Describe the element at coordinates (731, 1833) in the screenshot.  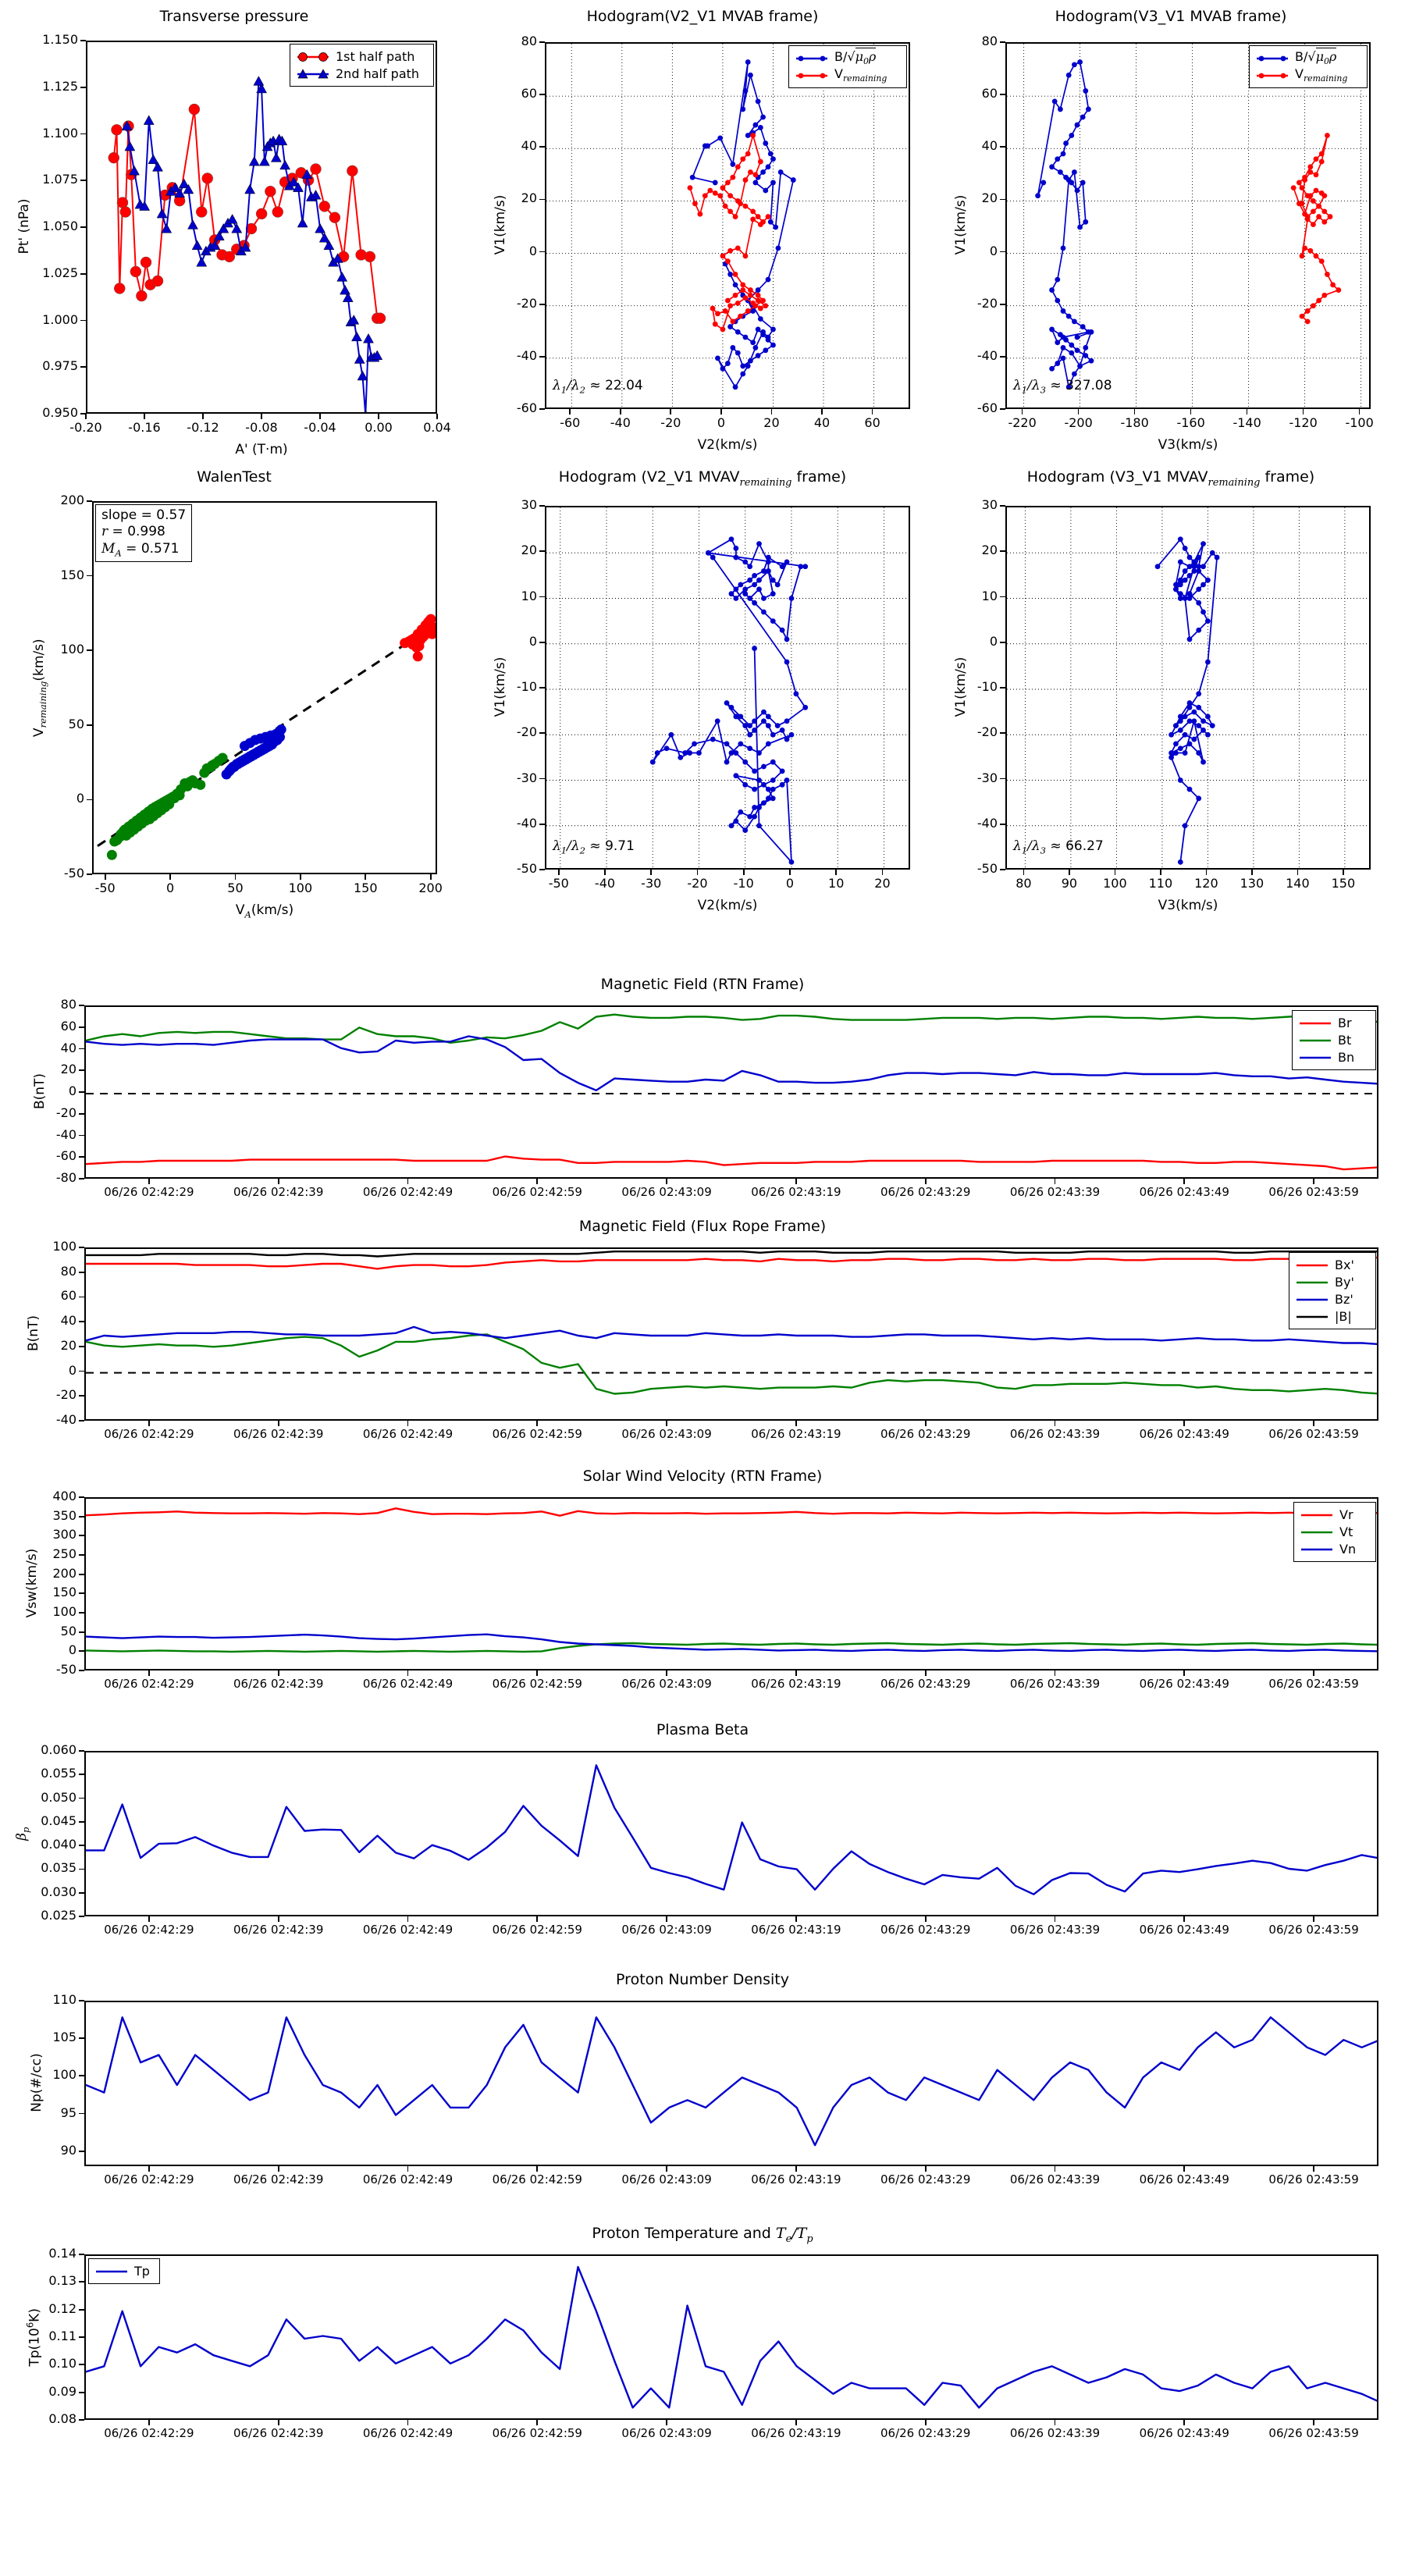
I see `plasma-beta-panel-plot-frame` at that location.